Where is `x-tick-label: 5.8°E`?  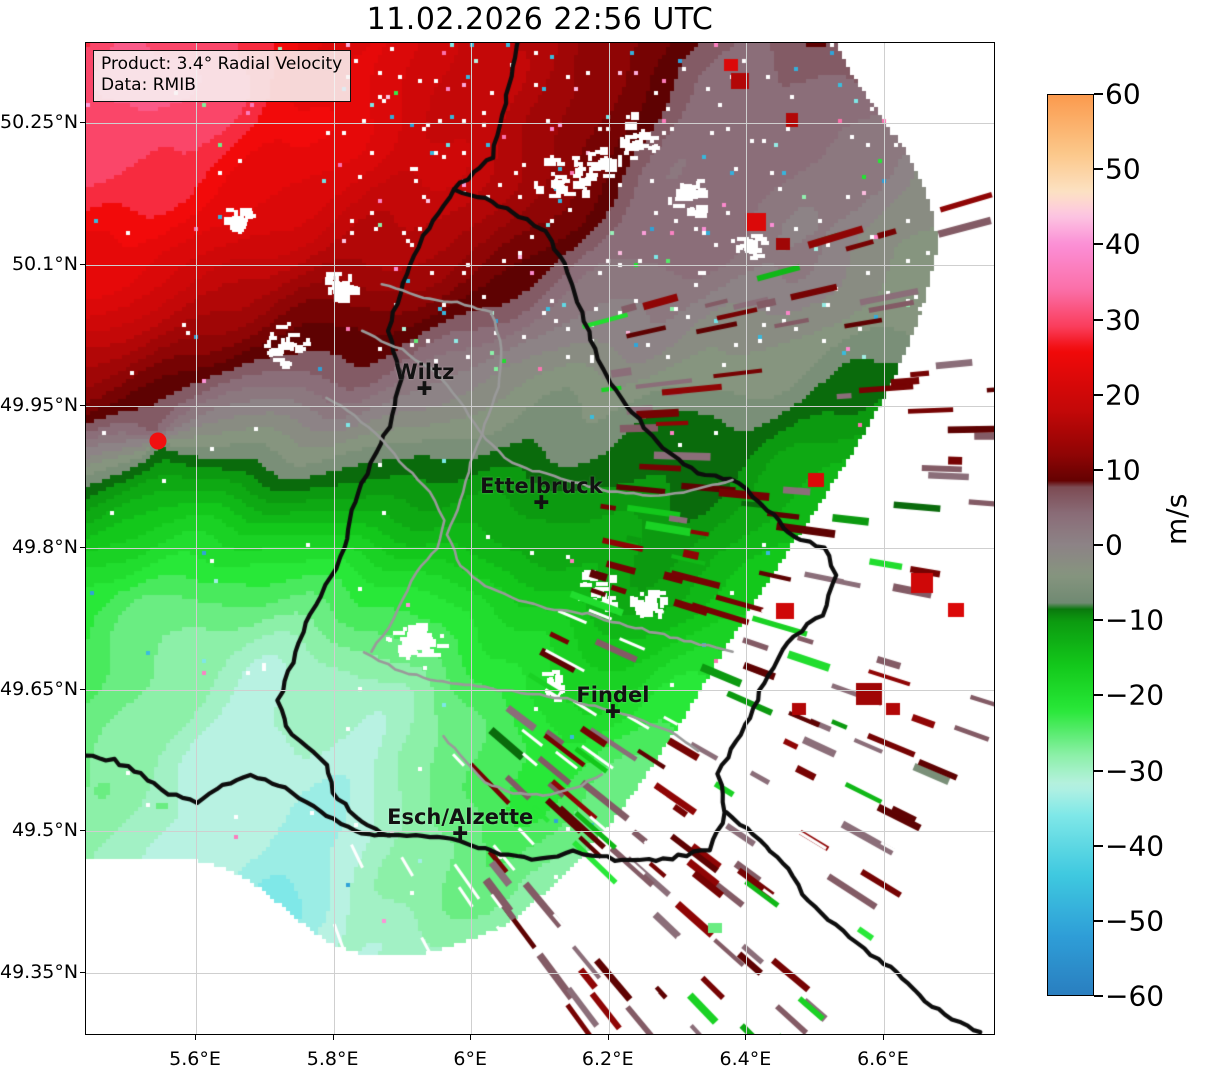
x-tick-label: 5.8°E is located at coordinates (332, 1059).